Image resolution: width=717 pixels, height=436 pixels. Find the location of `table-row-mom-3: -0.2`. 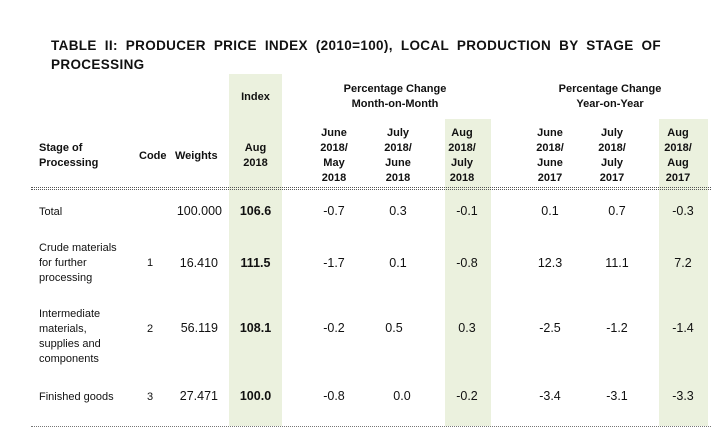

table-row-mom-3: -0.2 is located at coordinates (467, 396).